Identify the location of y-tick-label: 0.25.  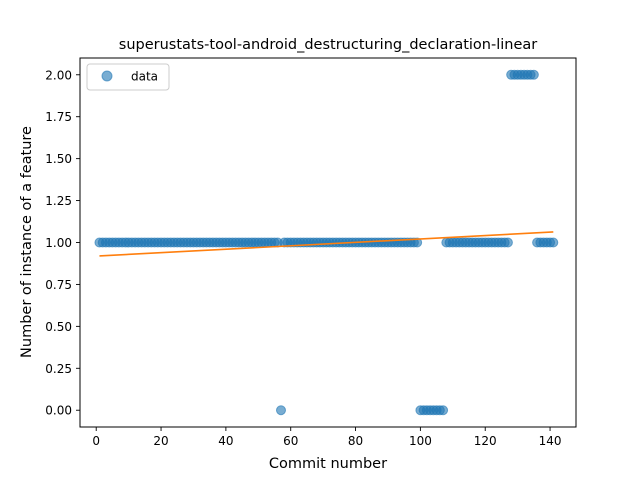
(58, 369).